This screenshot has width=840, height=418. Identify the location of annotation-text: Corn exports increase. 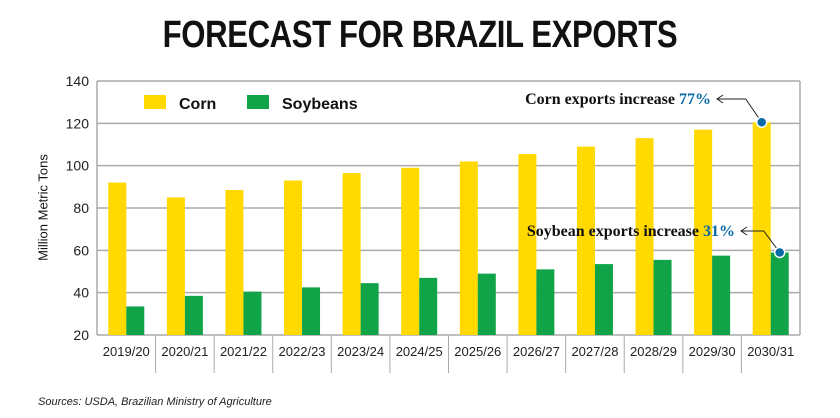
(602, 99).